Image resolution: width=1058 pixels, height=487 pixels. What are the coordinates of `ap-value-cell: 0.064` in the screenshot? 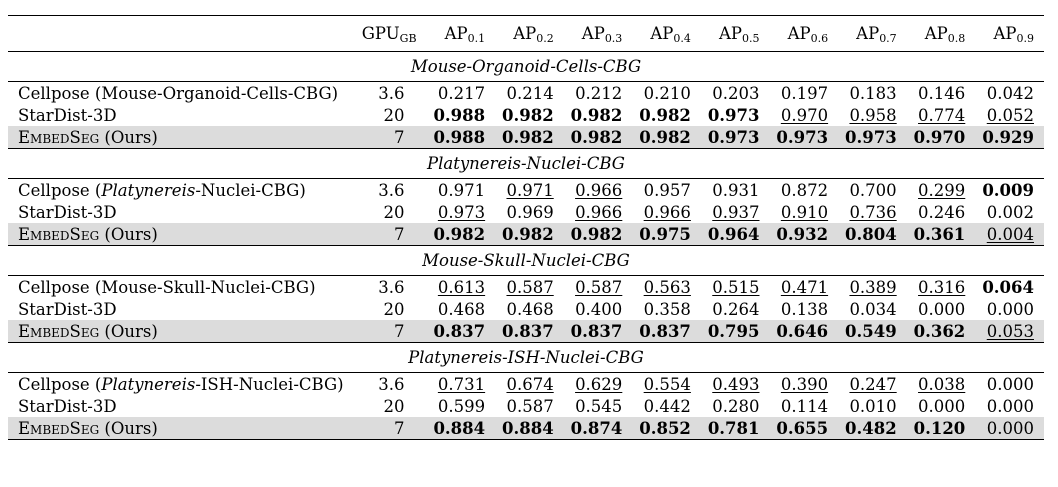 It's located at (1009, 286).